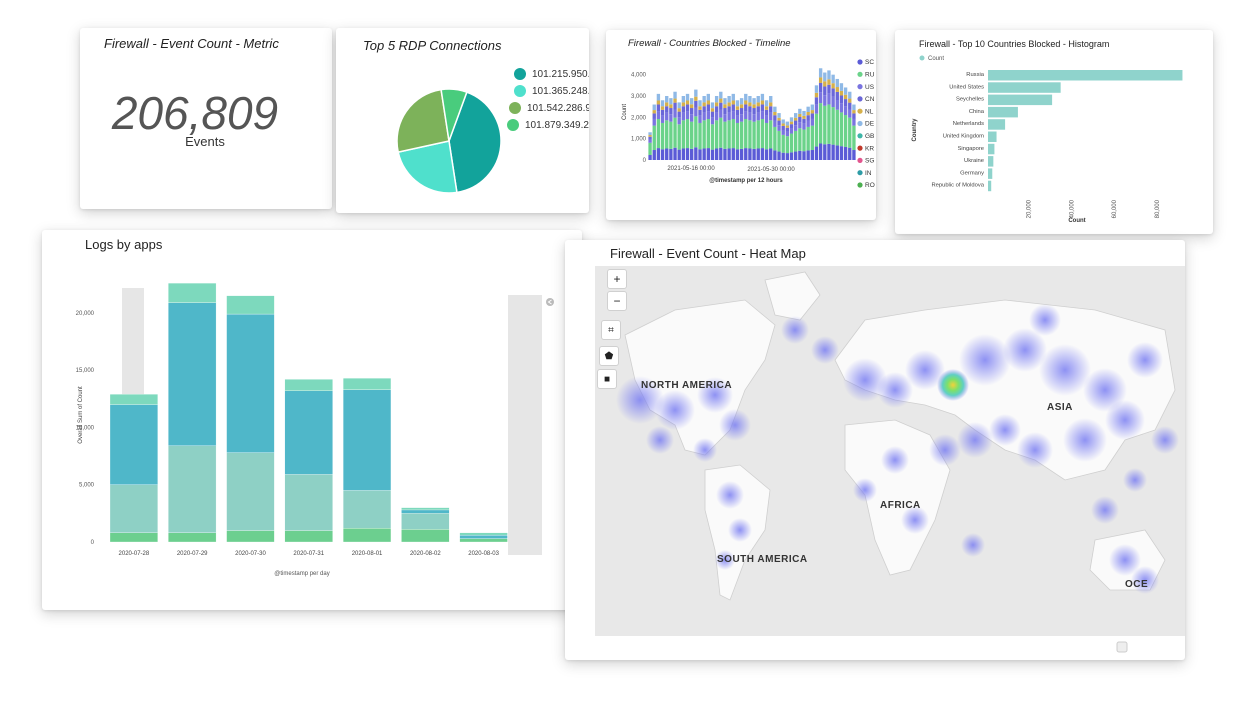 This screenshot has height=712, width=1244. I want to click on pie-slice, so click(427, 167).